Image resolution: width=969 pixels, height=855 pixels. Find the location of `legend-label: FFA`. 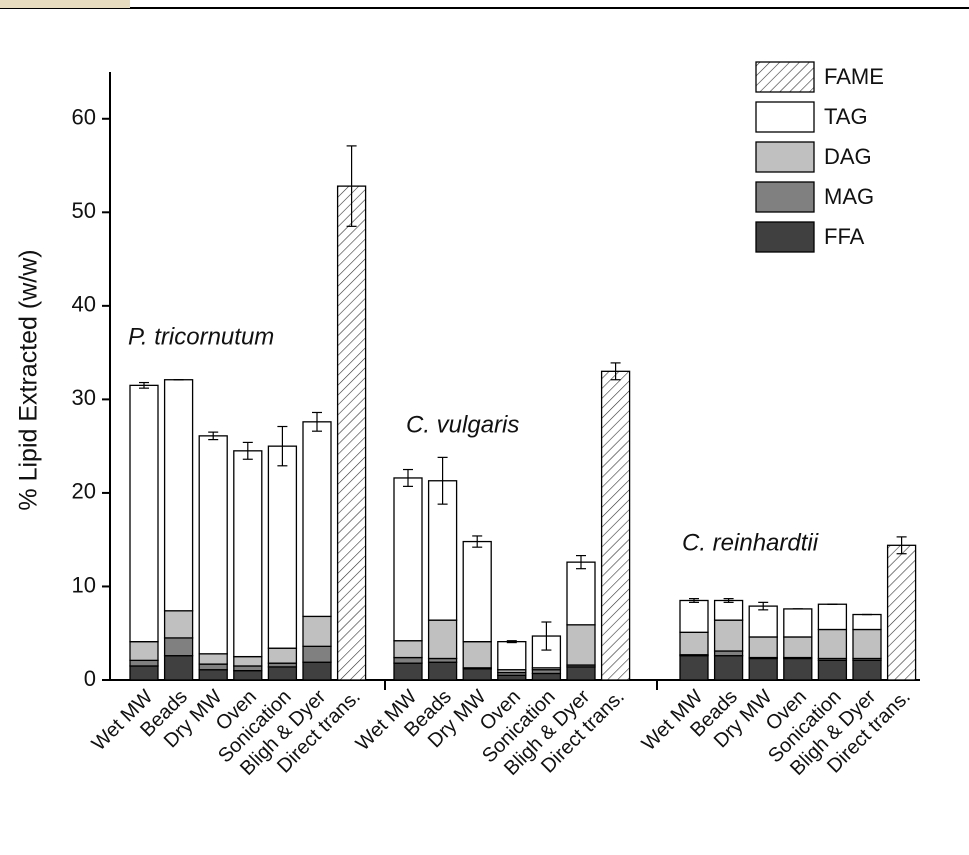

legend-label: FFA is located at coordinates (844, 236).